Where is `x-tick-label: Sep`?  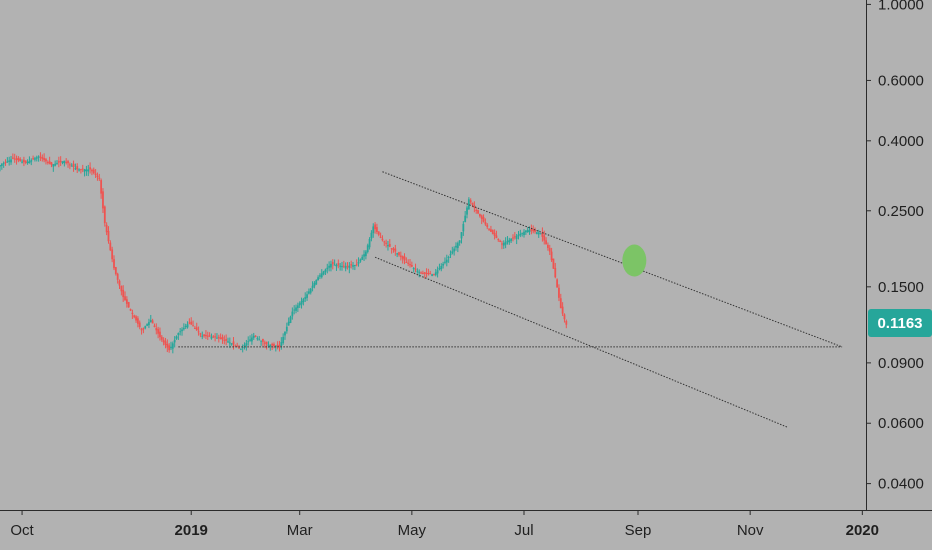 x-tick-label: Sep is located at coordinates (638, 530).